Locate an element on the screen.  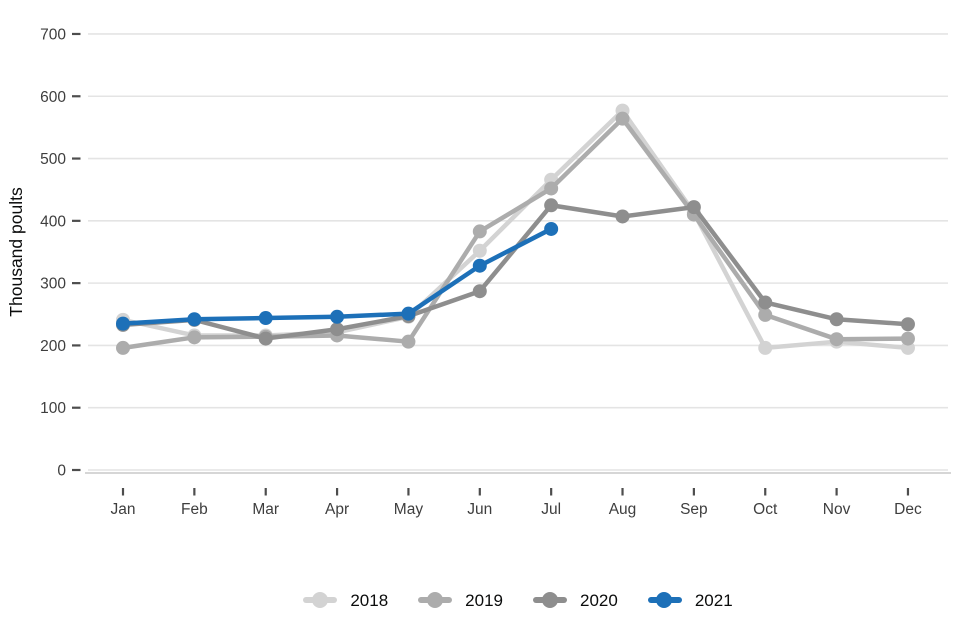
legend-swatch-2021 is located at coordinates (664, 600).